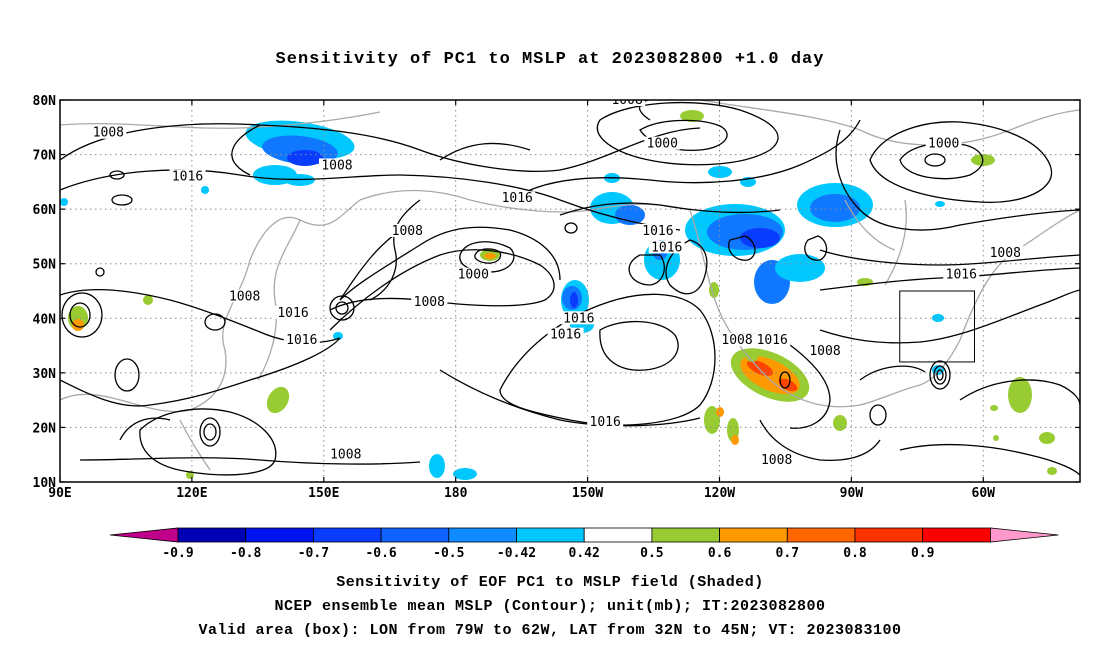  What do you see at coordinates (456, 493) in the screenshot?
I see `x-tick-label: 180` at bounding box center [456, 493].